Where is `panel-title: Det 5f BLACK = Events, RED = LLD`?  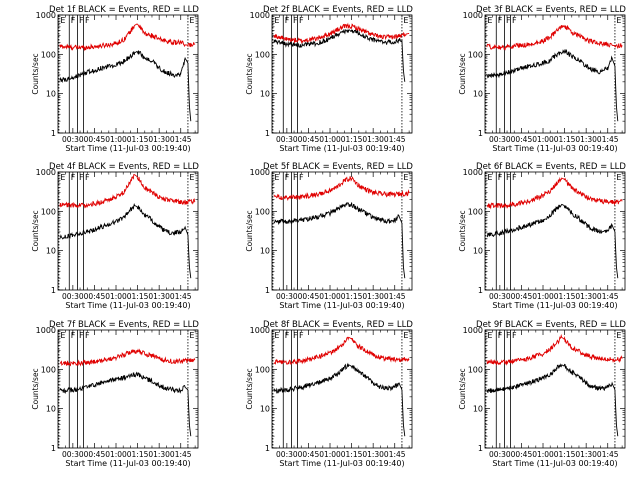 panel-title: Det 5f BLACK = Events, RED = LLD is located at coordinates (338, 167).